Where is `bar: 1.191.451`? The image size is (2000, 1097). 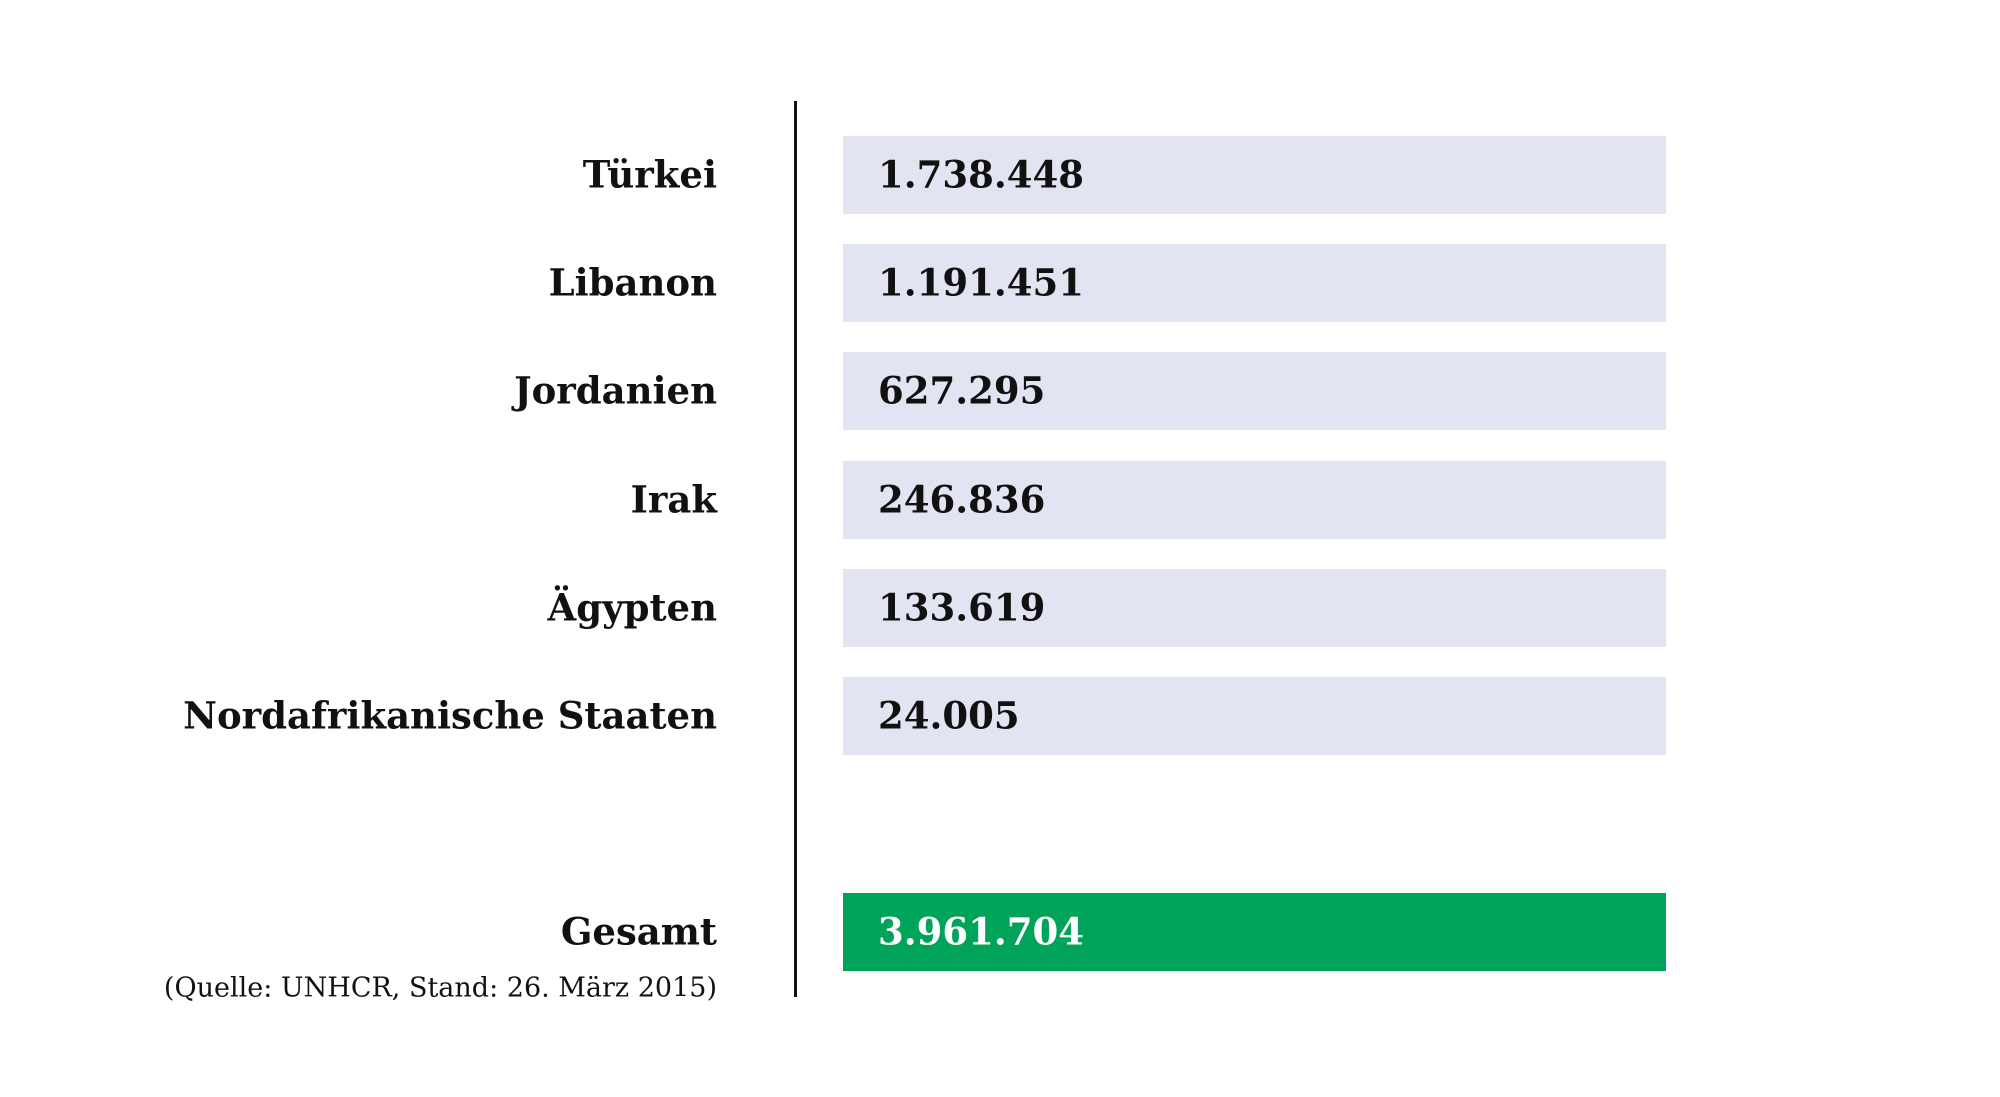
bar: 1.191.451 is located at coordinates (1254, 283).